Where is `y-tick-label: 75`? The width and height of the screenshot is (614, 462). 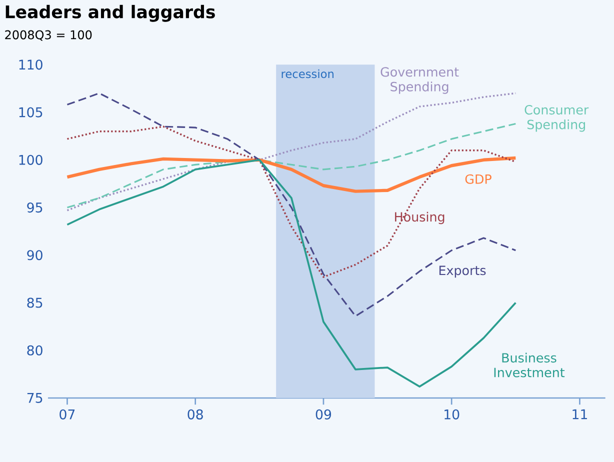
y-tick-label: 75 is located at coordinates (34, 398).